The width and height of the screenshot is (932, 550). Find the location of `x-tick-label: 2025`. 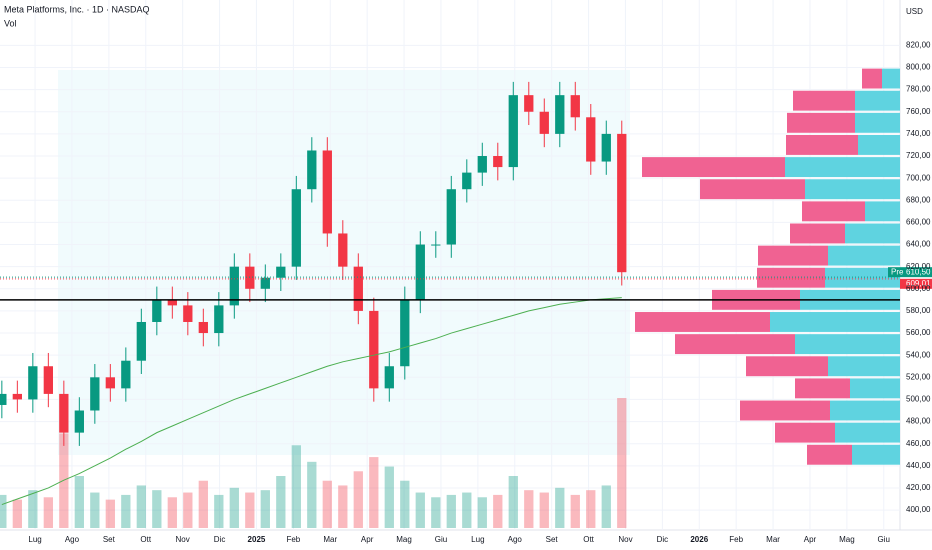

x-tick-label: 2025 is located at coordinates (257, 539).